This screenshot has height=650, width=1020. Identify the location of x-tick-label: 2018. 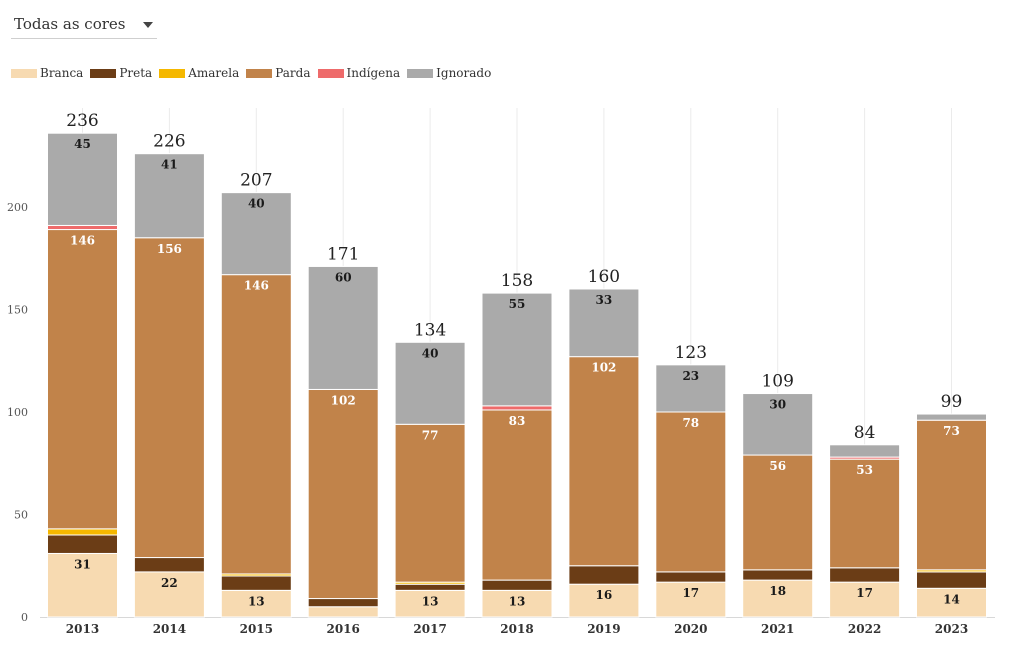
(516, 629).